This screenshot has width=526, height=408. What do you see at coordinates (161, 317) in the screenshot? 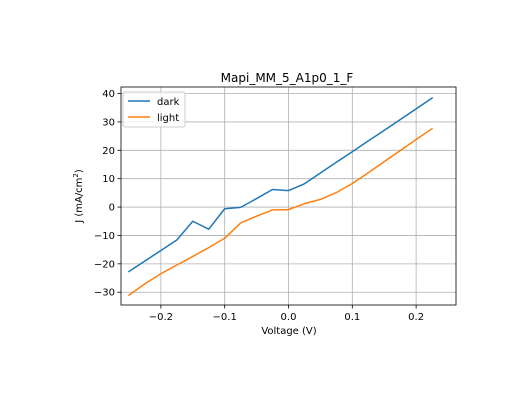
I see `x-tick-label: −0.2` at bounding box center [161, 317].